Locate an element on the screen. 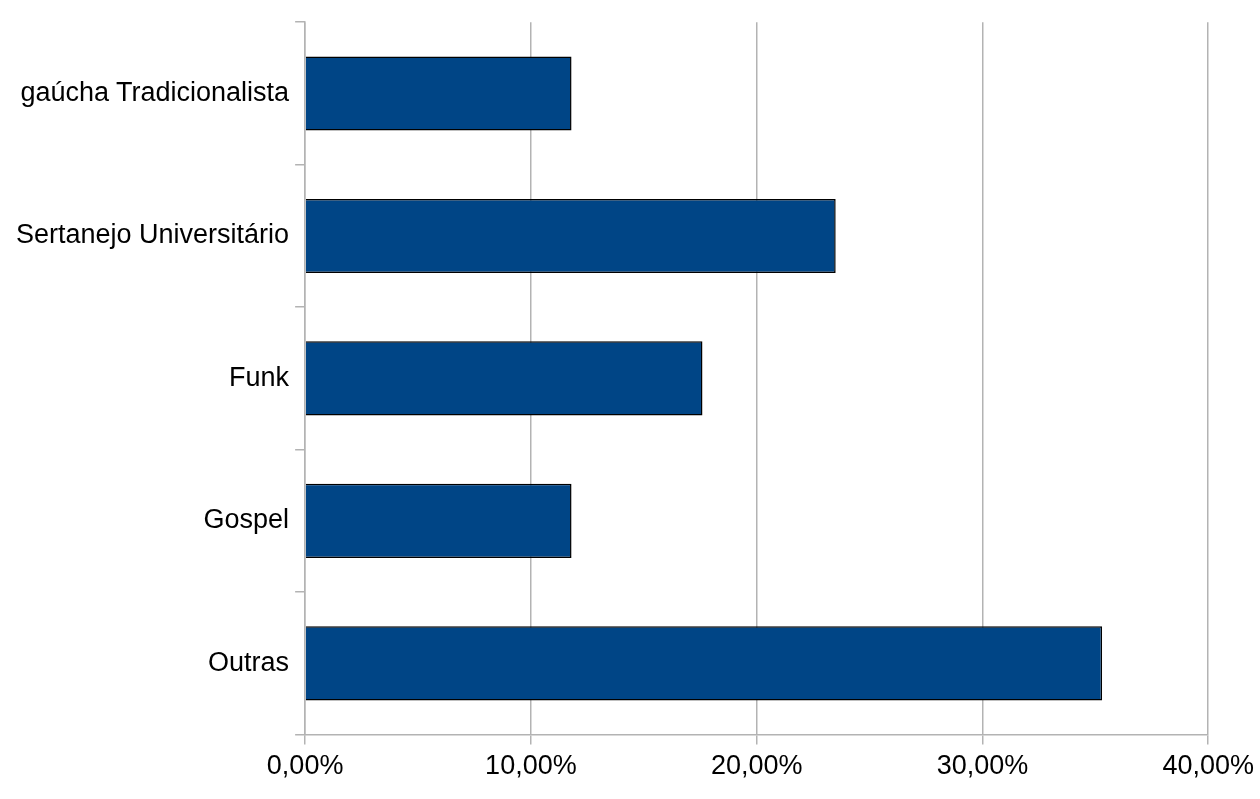 The height and width of the screenshot is (799, 1260). x-tick-label: 10,00% is located at coordinates (531, 765).